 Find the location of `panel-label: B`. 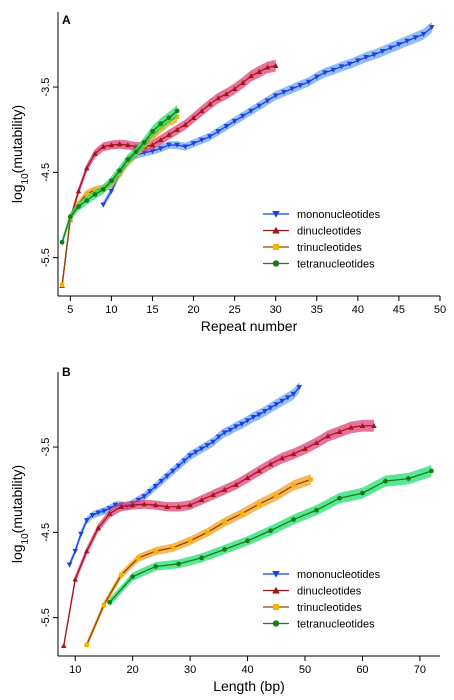

panel-label: B is located at coordinates (66, 372).